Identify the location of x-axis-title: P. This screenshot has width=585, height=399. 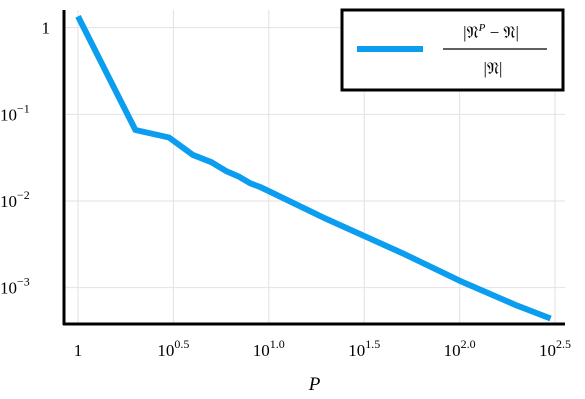
(314, 384).